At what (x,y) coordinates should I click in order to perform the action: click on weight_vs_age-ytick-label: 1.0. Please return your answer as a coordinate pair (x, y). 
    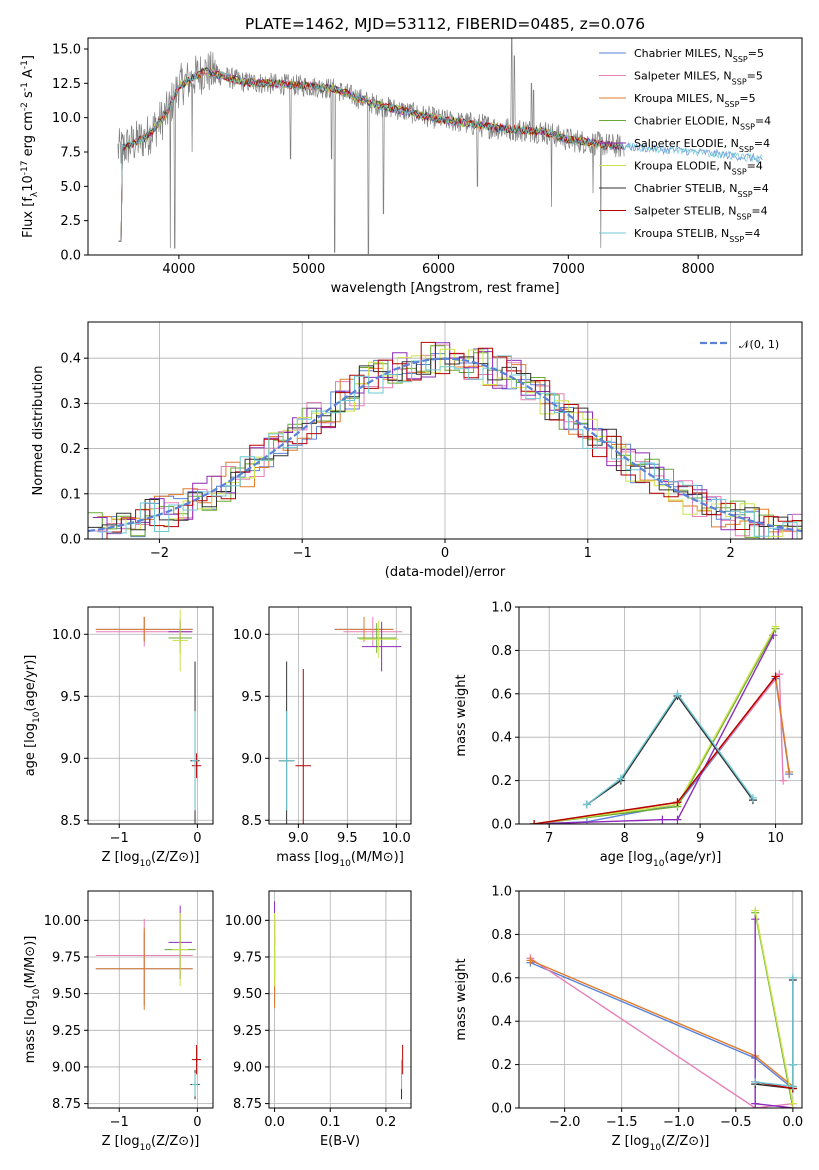
    Looking at the image, I should click on (501, 608).